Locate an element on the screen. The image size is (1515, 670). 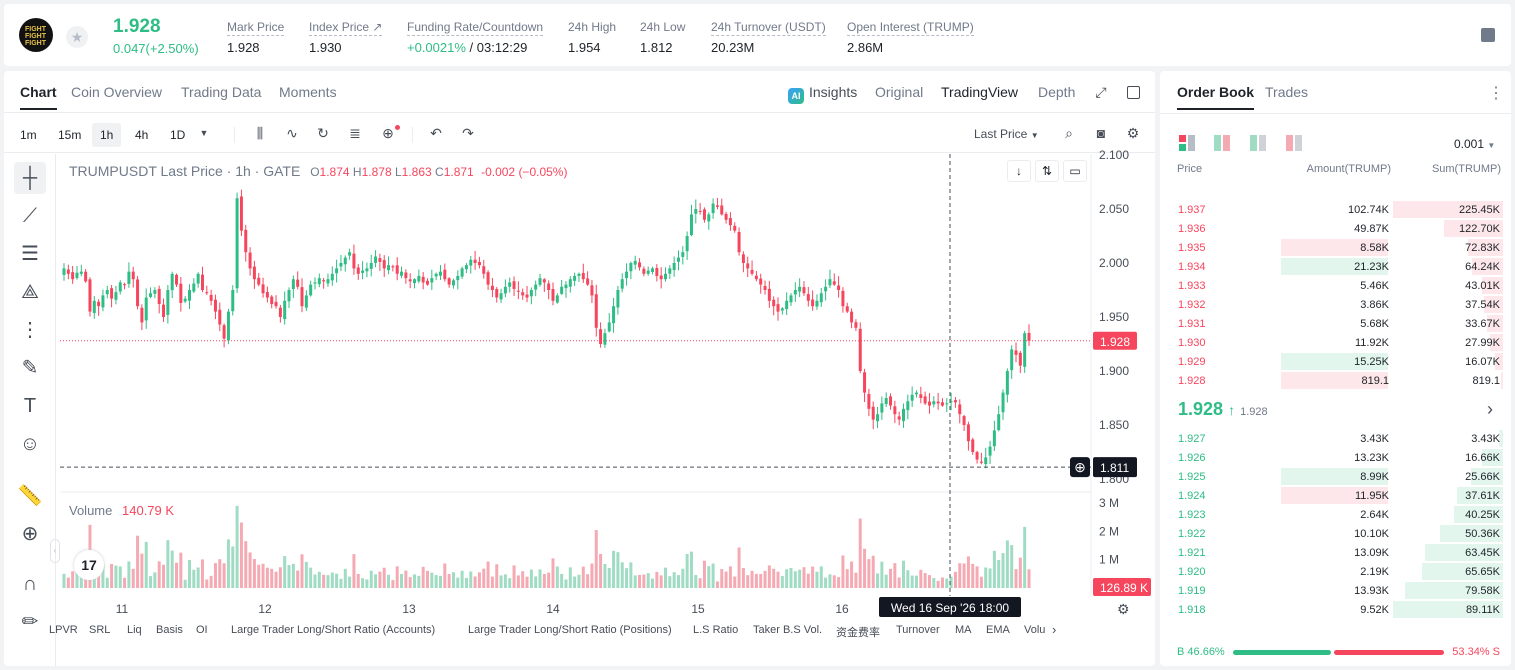
replay-icon: ↻ is located at coordinates (323, 133).